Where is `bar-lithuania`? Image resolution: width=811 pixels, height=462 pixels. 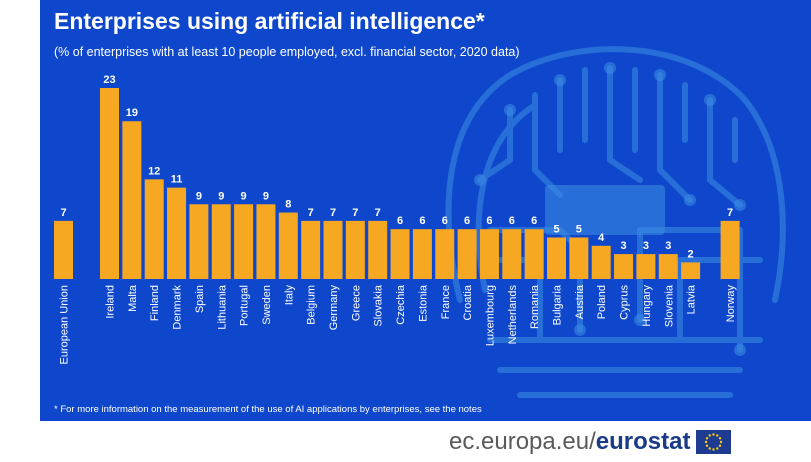
bar-lithuania is located at coordinates (221, 241).